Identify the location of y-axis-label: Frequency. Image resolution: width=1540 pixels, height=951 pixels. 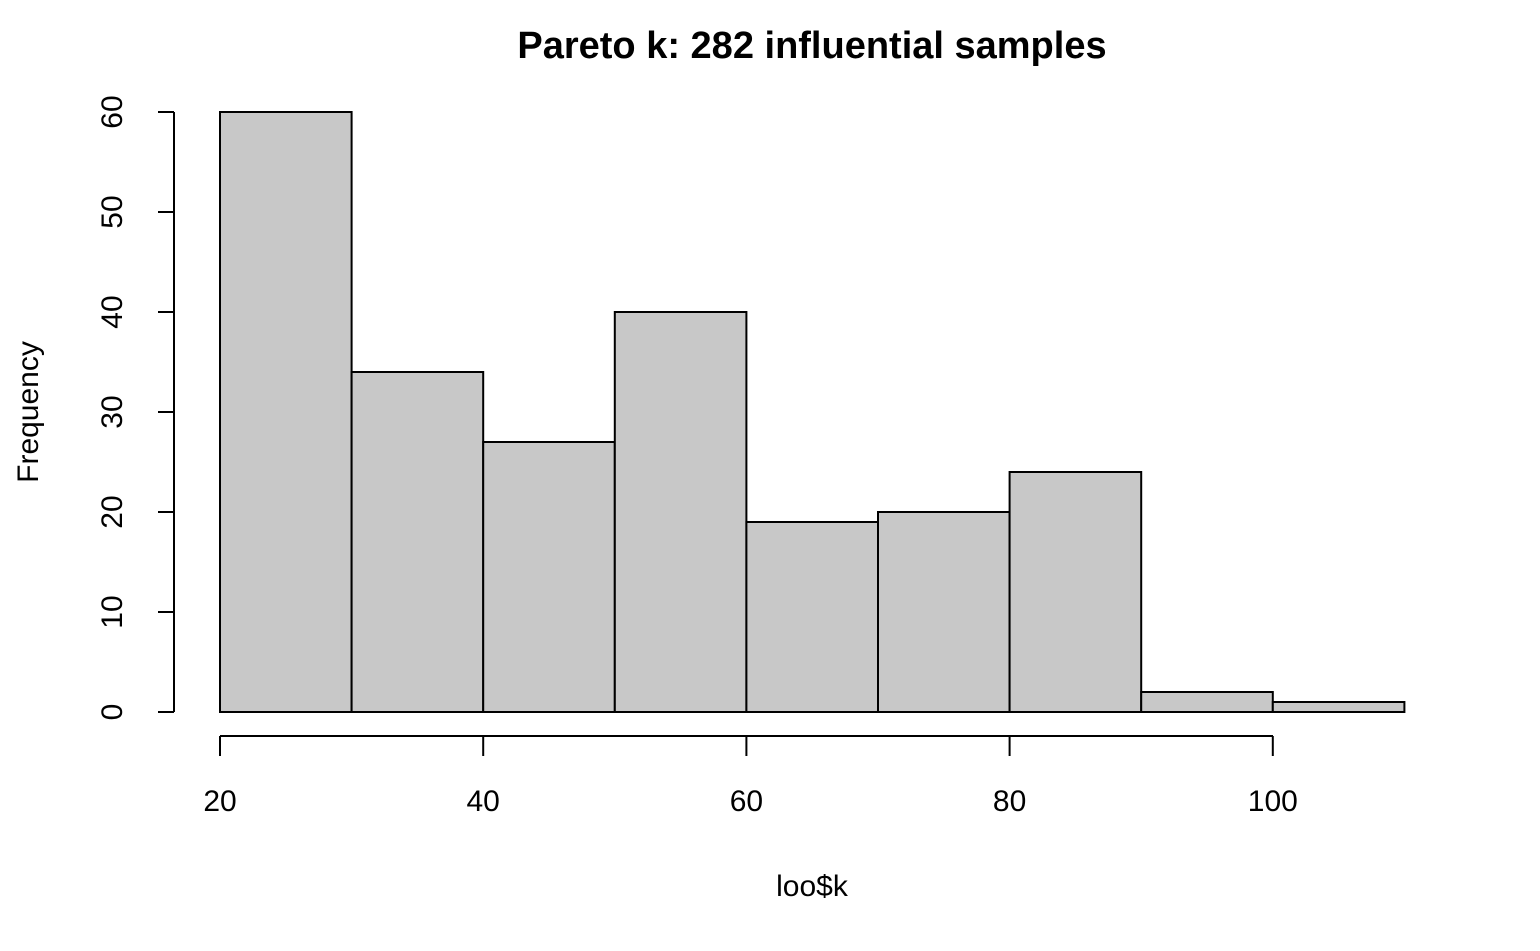
(28, 412).